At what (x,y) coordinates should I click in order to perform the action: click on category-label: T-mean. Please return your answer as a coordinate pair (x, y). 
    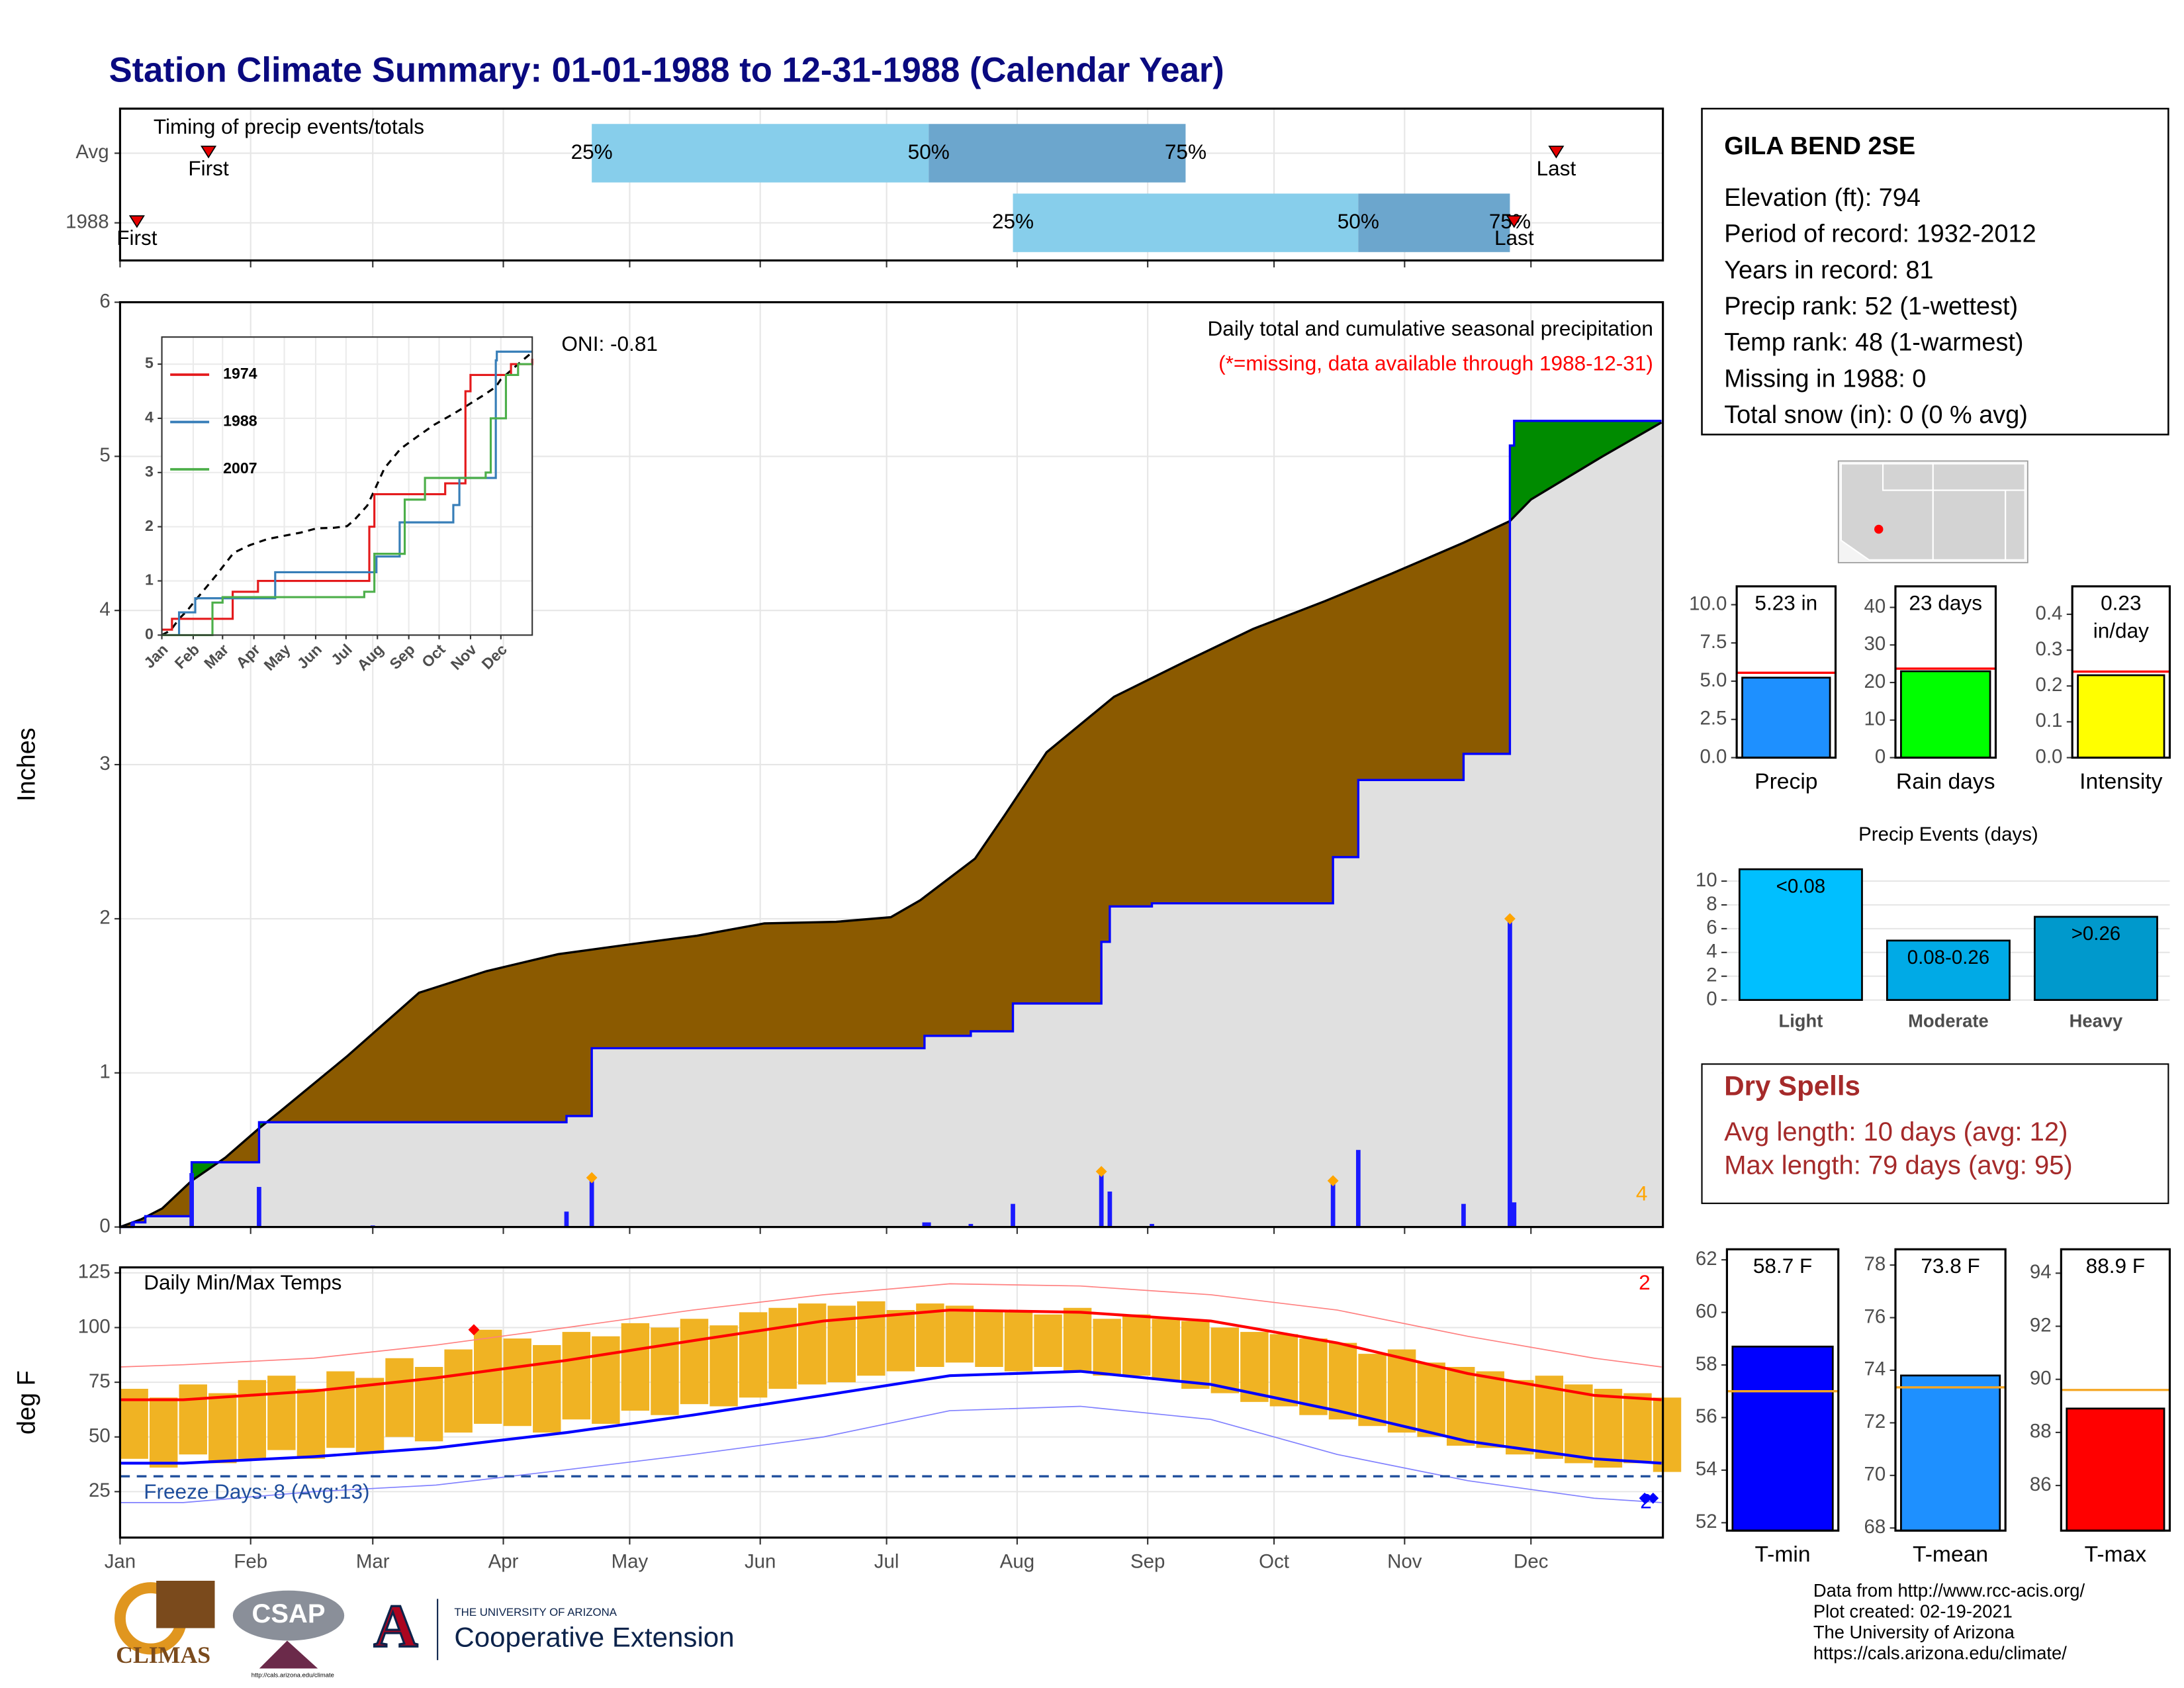
    Looking at the image, I should click on (1951, 1554).